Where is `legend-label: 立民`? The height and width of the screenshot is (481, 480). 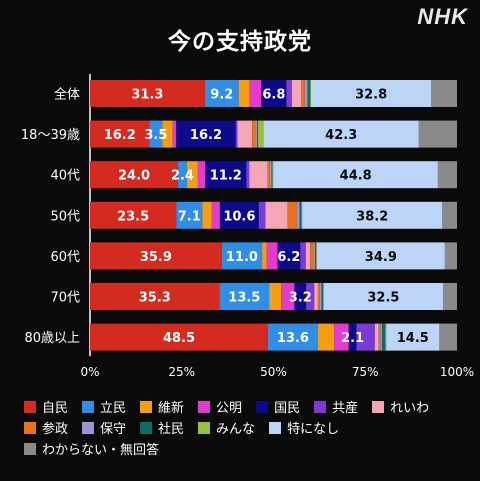
legend-label: 立民 is located at coordinates (113, 408).